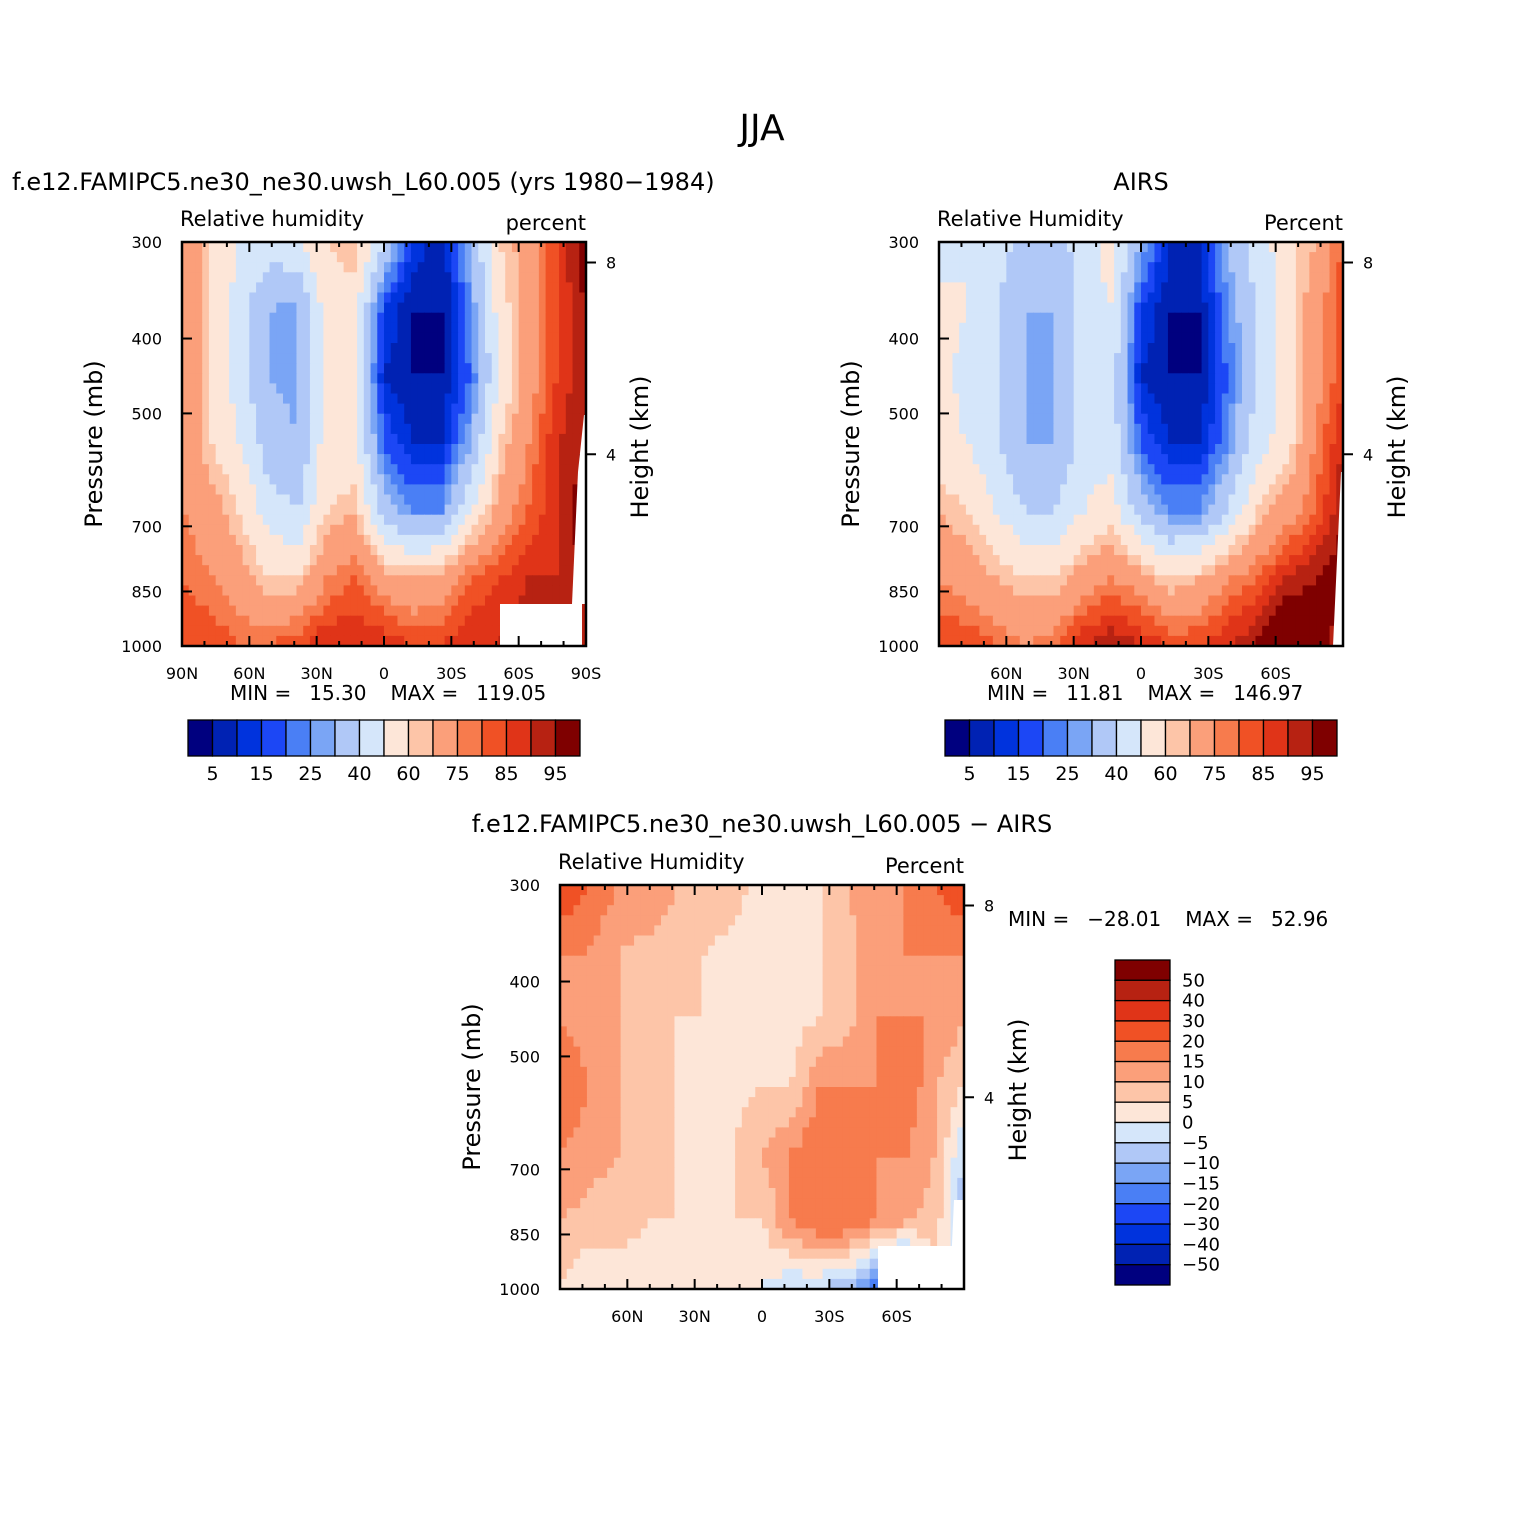 This screenshot has height=1525, width=1525. I want to click on y-tick-label: 1000, so click(141, 646).